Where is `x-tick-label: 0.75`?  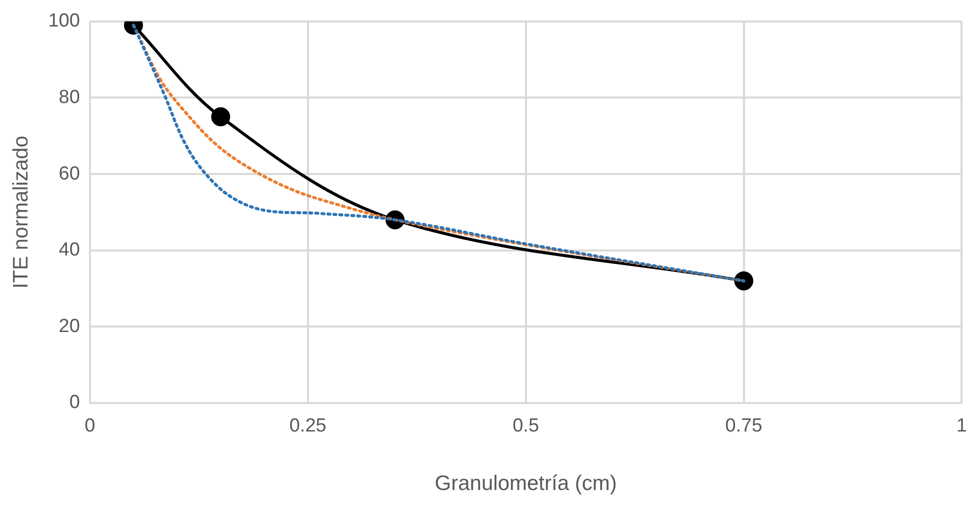 x-tick-label: 0.75 is located at coordinates (743, 426).